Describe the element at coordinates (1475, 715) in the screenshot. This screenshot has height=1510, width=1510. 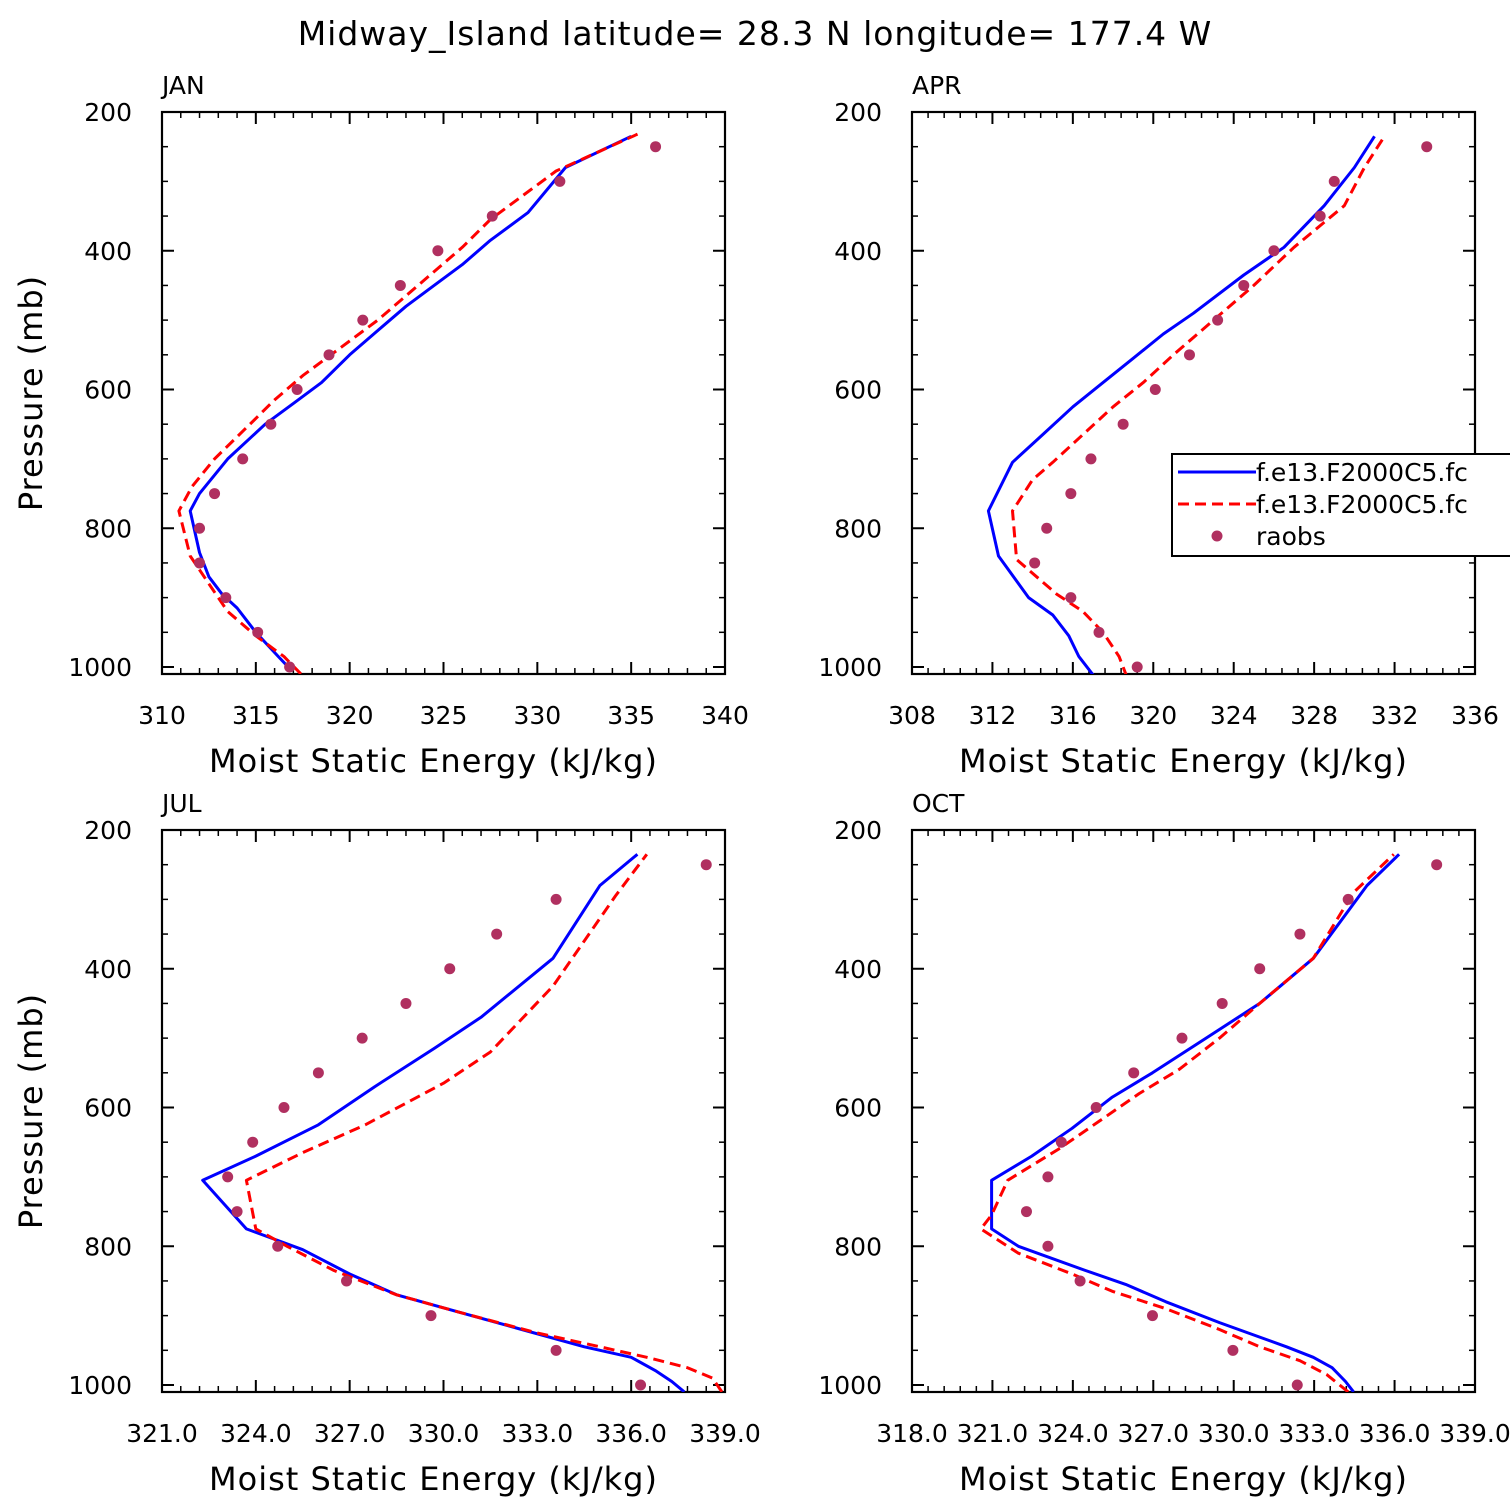
I see `x-tick-label: 336` at that location.